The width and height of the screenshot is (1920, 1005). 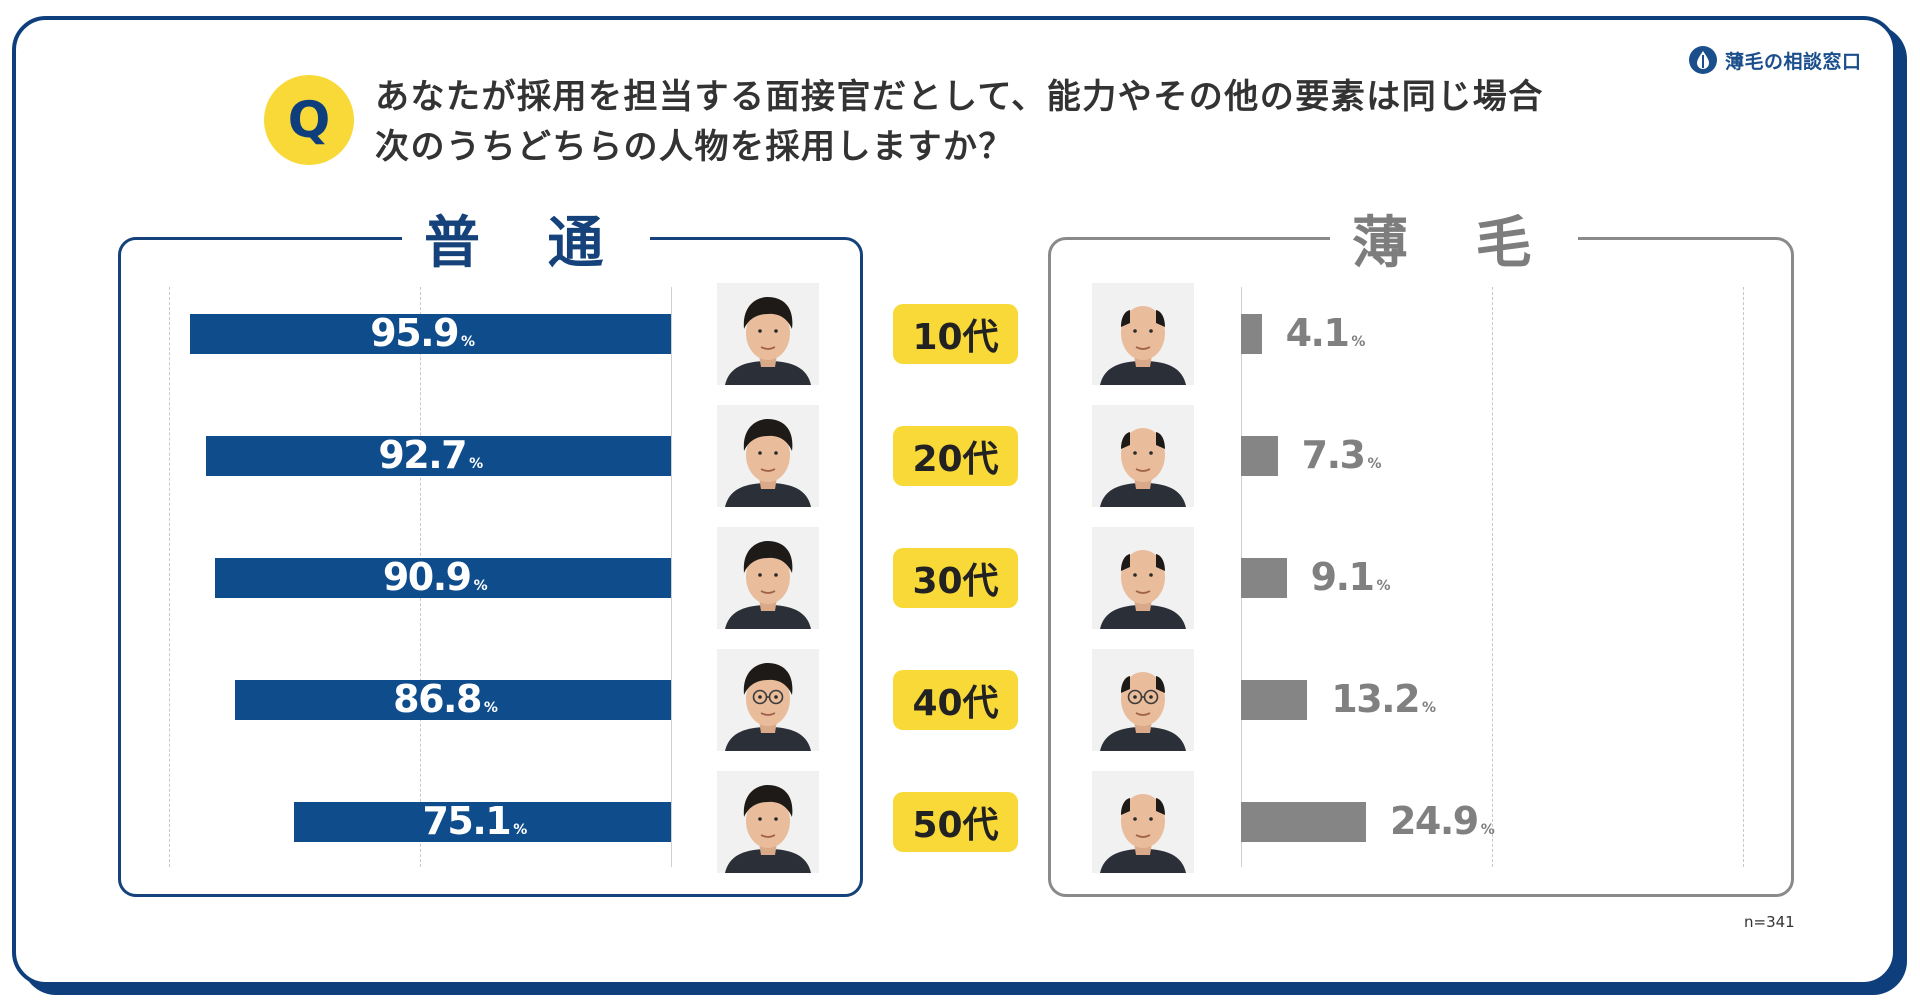 I want to click on normal-value-label: 86.8%, so click(x=445, y=699).